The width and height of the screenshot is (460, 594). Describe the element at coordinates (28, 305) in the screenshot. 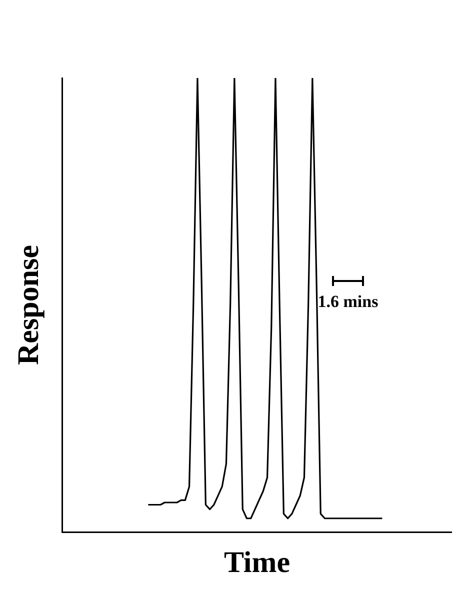

I see `y-axis-title: Response` at that location.